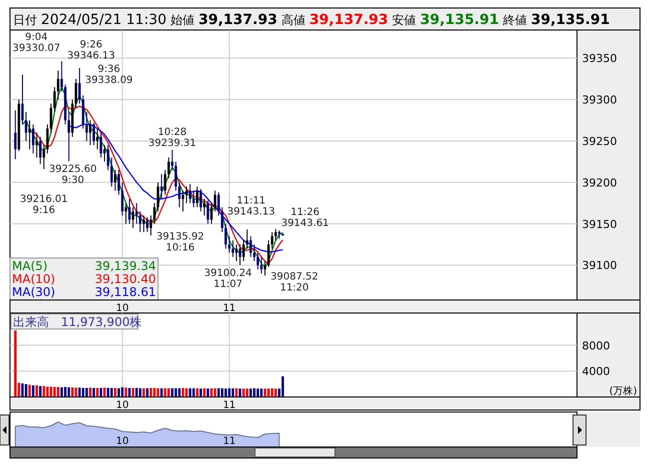 The image size is (653, 470). What do you see at coordinates (25, 20) in the screenshot?
I see `text: 日付` at bounding box center [25, 20].